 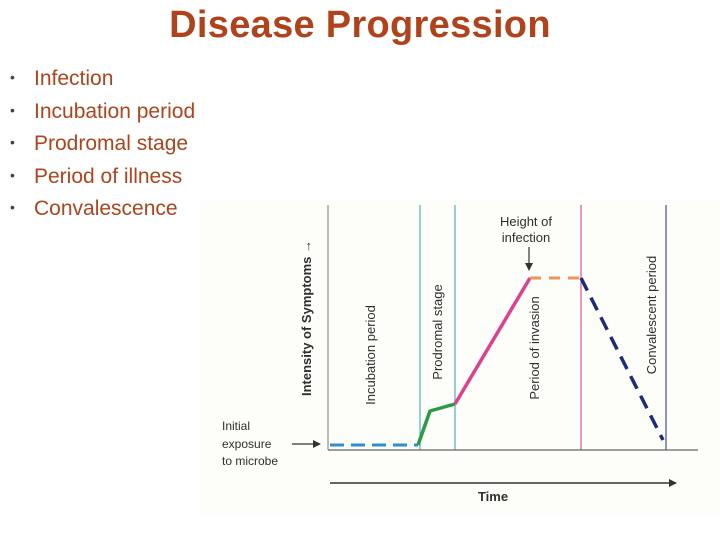 I want to click on initial-label-line-1: Initial, so click(x=236, y=426).